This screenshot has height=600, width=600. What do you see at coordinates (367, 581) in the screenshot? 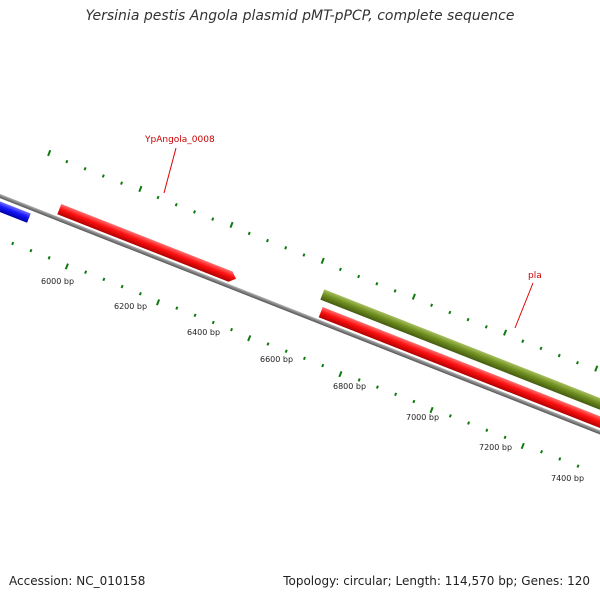
I see `topology-value: circular;` at bounding box center [367, 581].